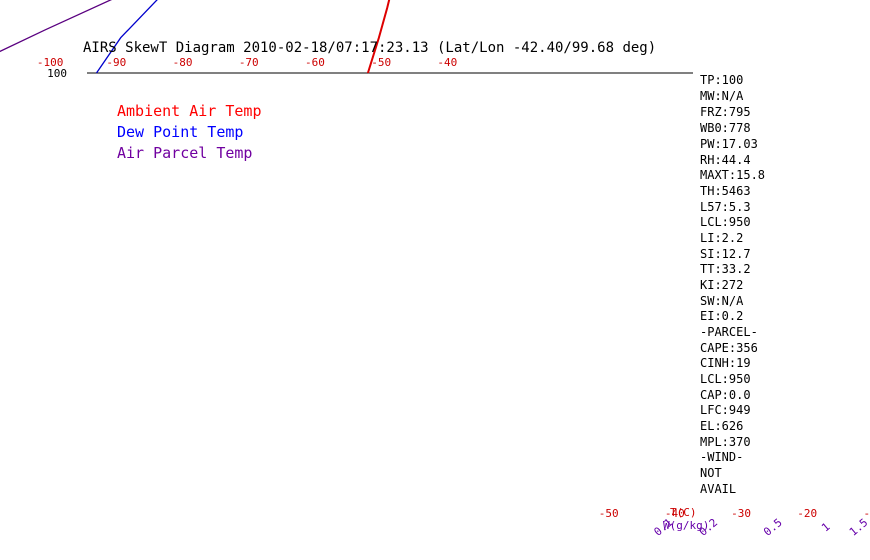  I want to click on chart-grid, so click(435, 36).